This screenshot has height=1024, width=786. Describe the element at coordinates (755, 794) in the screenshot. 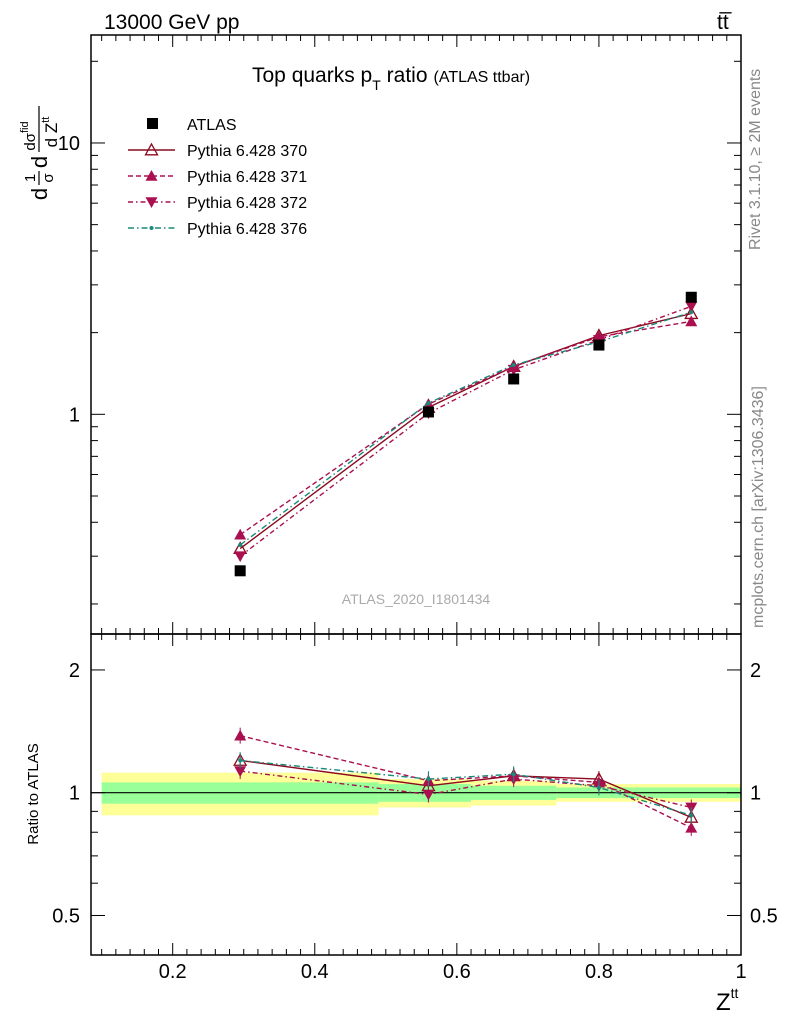

I see `y-tick-label-ratio-right: 1` at that location.